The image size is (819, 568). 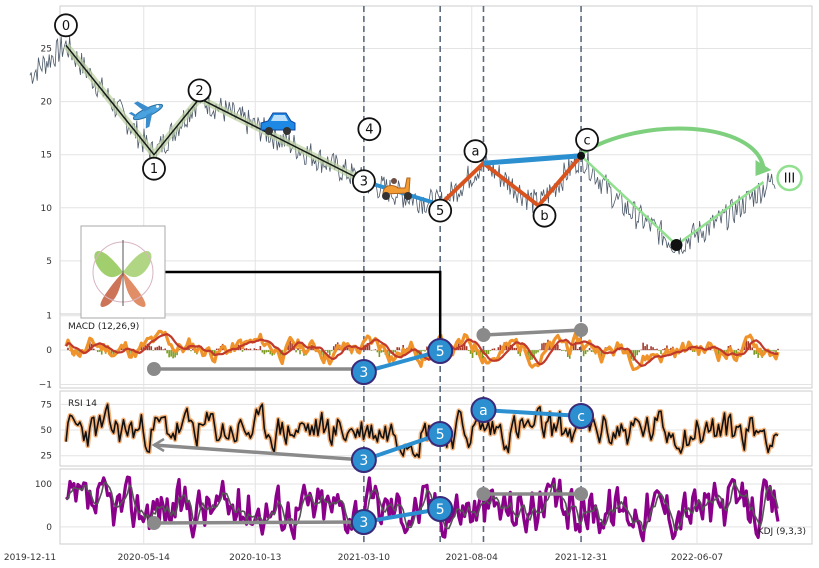 I want to click on rsi-blue-divergence-ac, so click(x=532, y=413).